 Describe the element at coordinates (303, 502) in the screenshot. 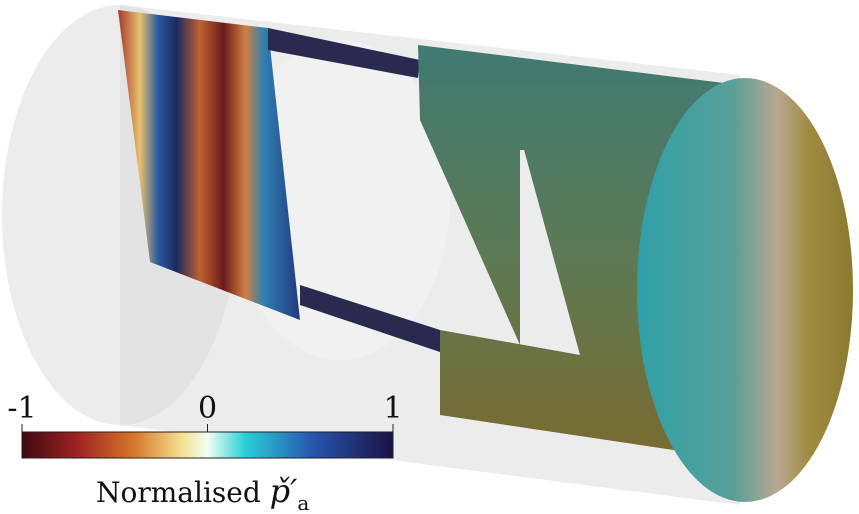

I see `subscript: a` at that location.